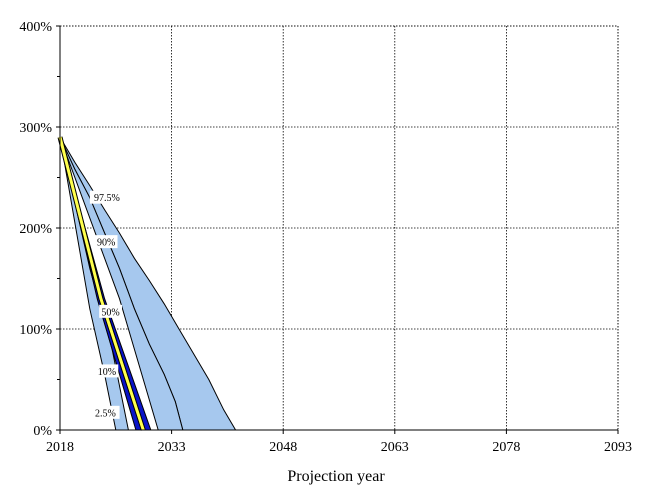 The image size is (648, 504). Describe the element at coordinates (42, 431) in the screenshot. I see `y-tick-label: 0%` at that location.